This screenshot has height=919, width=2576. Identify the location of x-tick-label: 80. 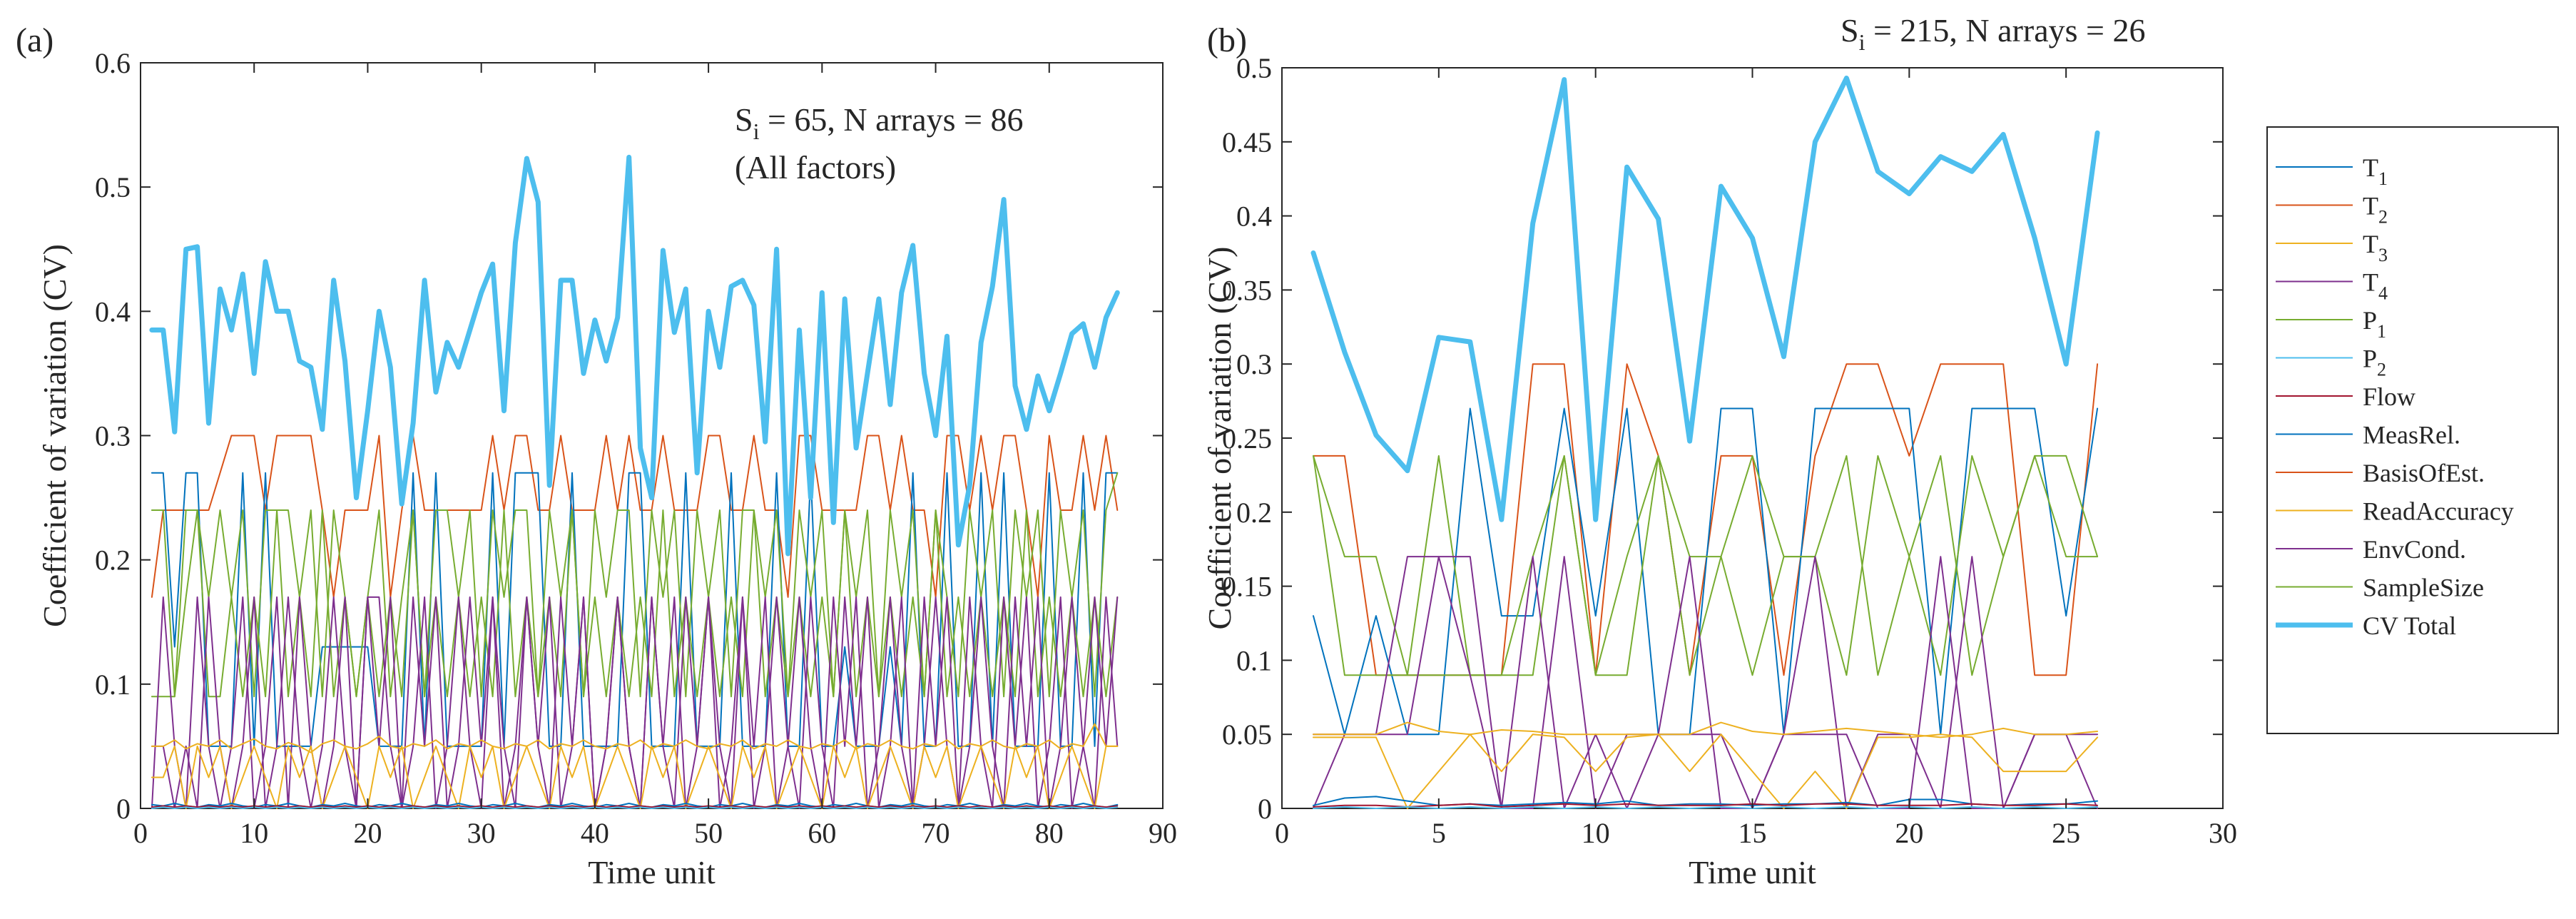
(1049, 833).